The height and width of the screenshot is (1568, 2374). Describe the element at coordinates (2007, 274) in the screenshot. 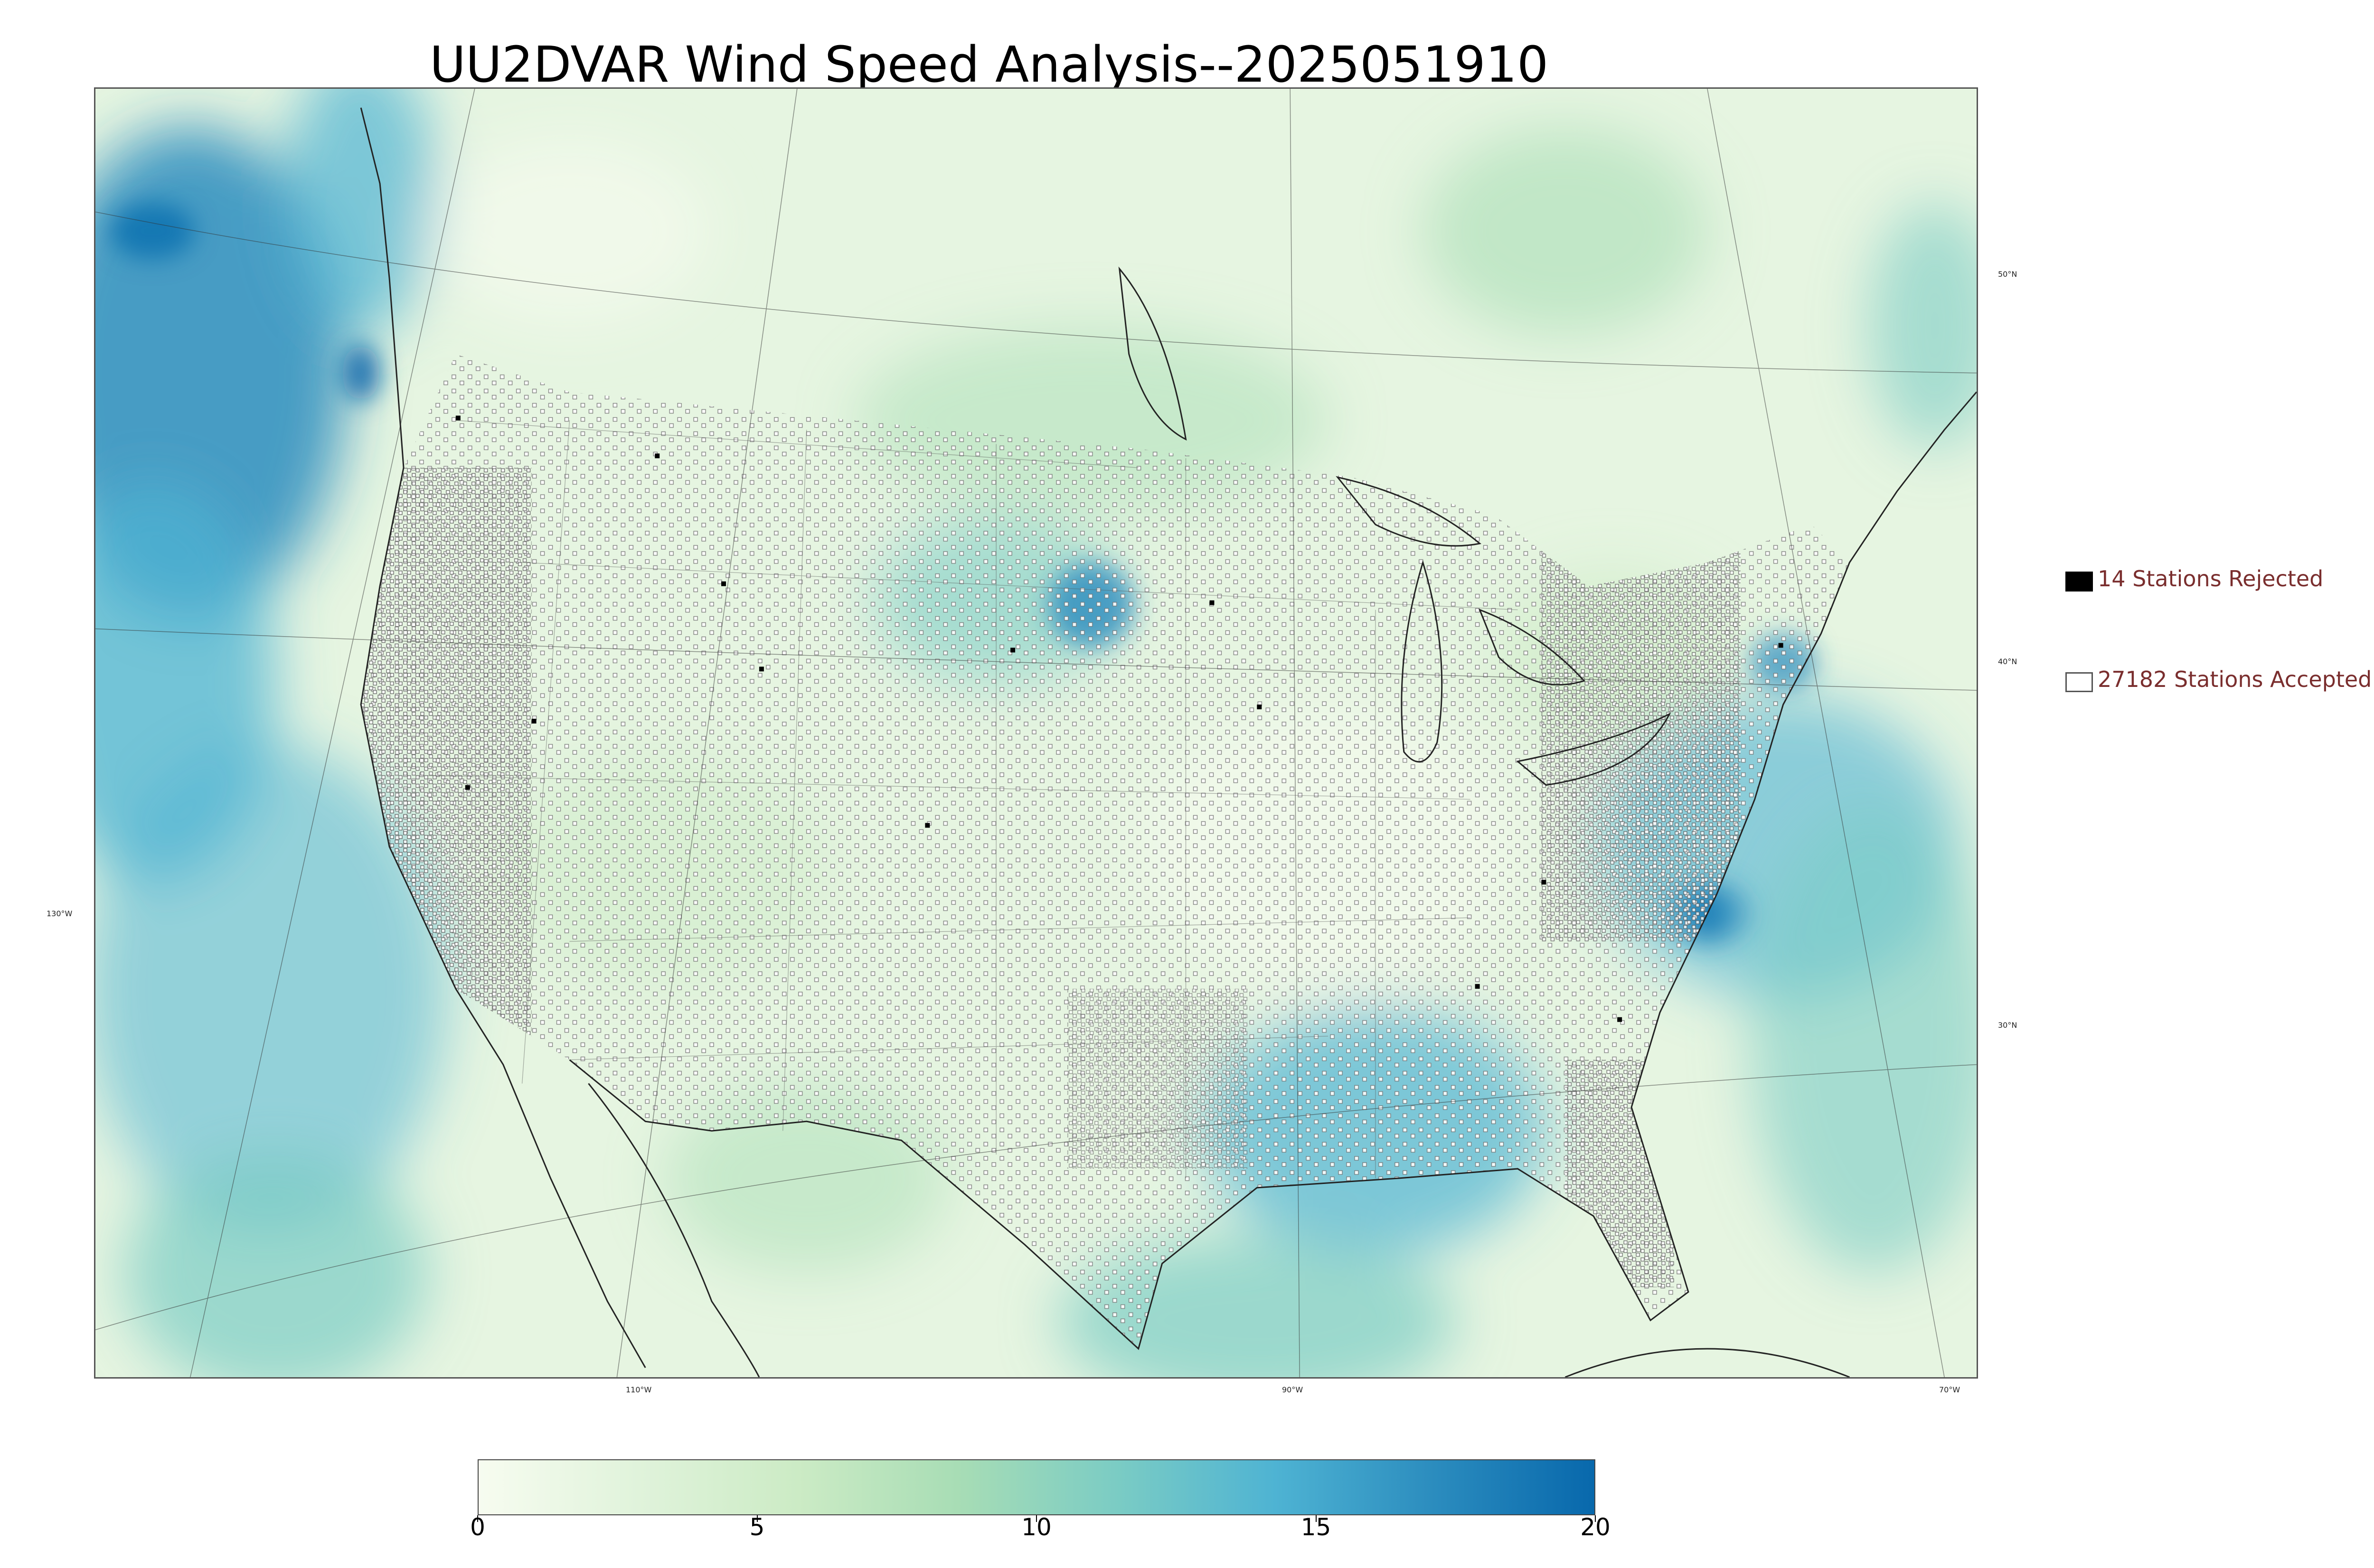

I see `lat-label-50n: 50°N` at that location.